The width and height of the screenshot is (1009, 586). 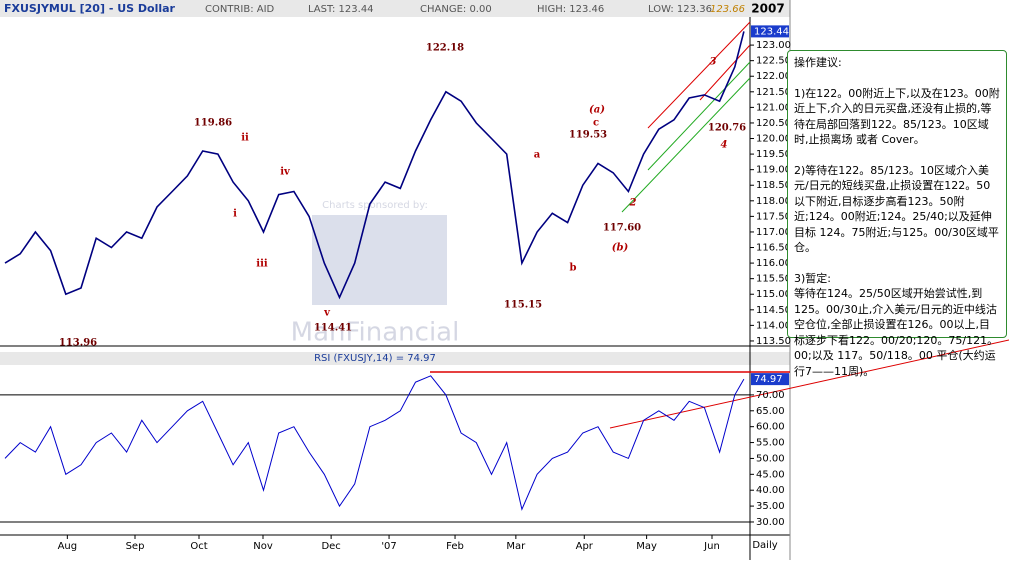 What do you see at coordinates (773, 139) in the screenshot?
I see `y-tick-label: 120.00` at bounding box center [773, 139].